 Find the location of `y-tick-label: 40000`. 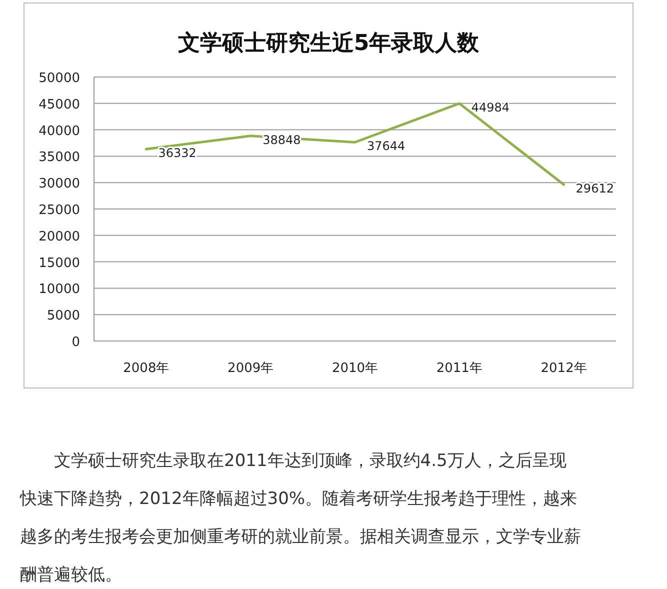

y-tick-label: 40000 is located at coordinates (59, 131).